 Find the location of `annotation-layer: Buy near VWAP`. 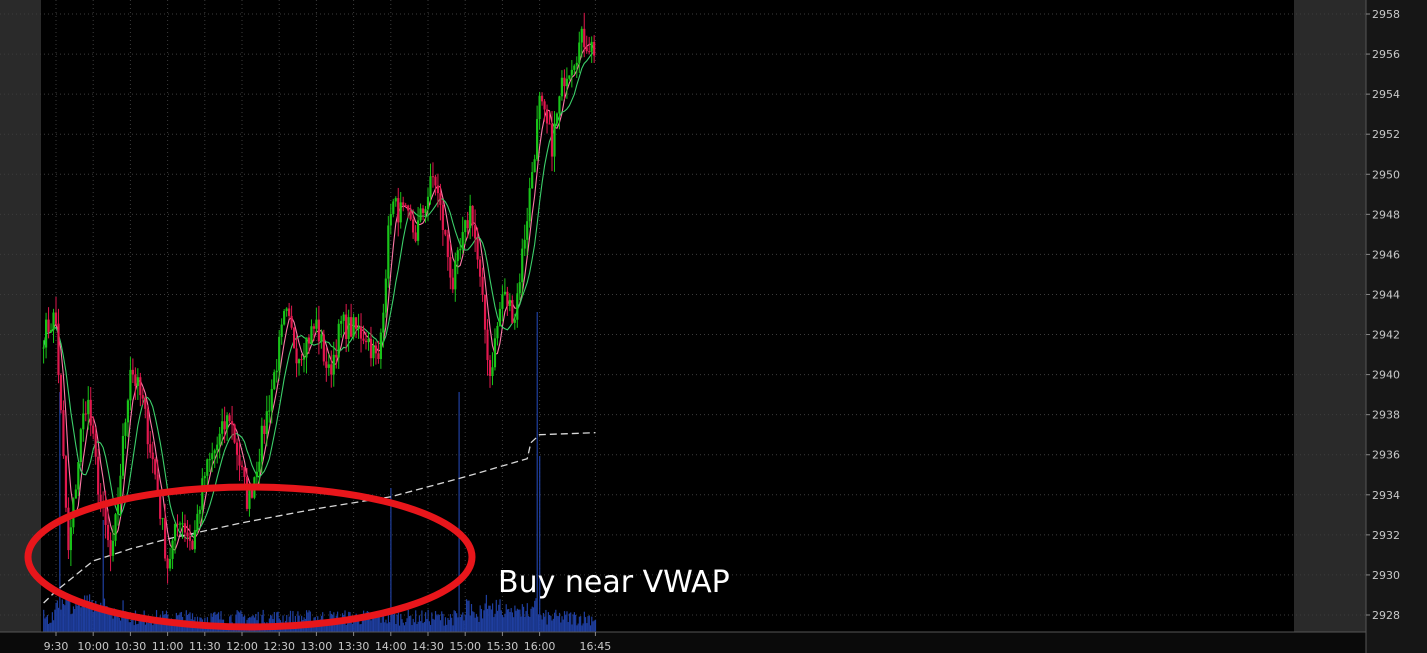

annotation-layer: Buy near VWAP is located at coordinates (377, 557).